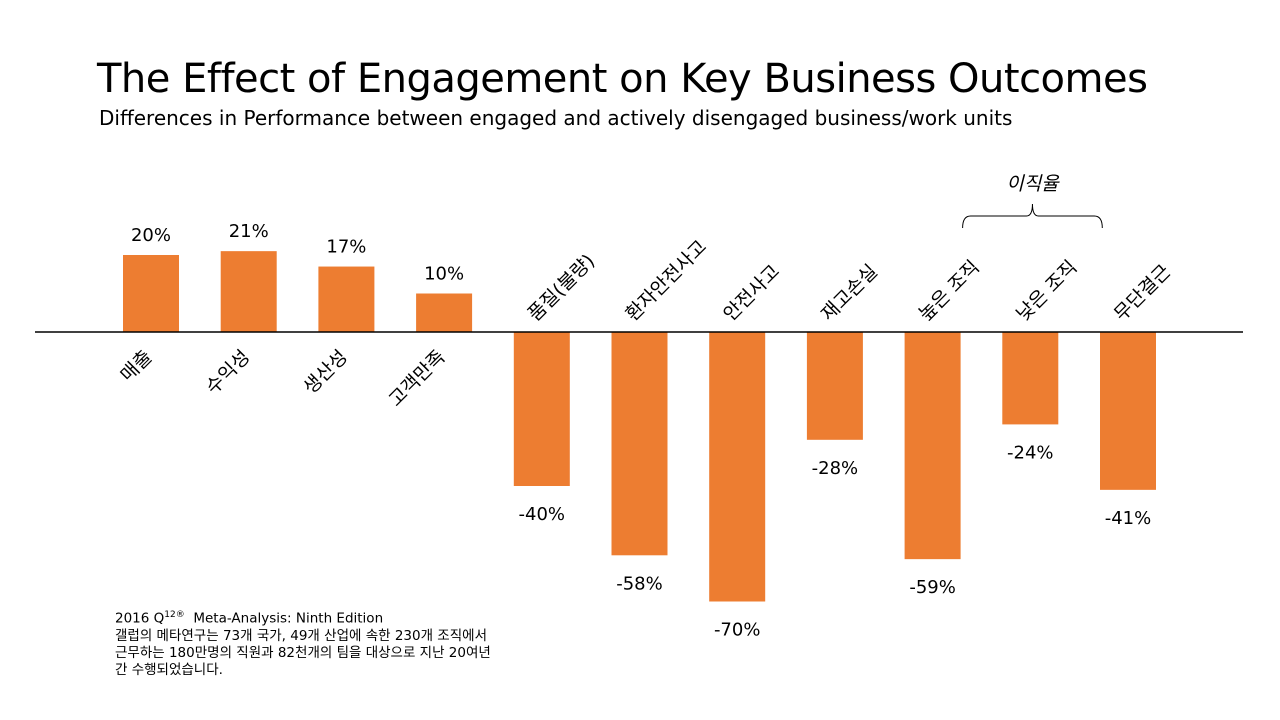  I want to click on data-label: 20%, so click(151, 235).